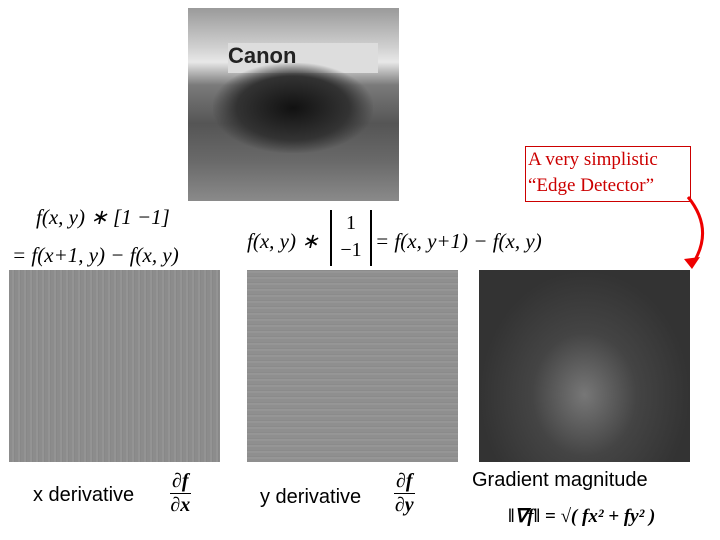  Describe the element at coordinates (608, 174) in the screenshot. I see `edge-detector-callout: A very simplistic “Edge Detector”` at that location.